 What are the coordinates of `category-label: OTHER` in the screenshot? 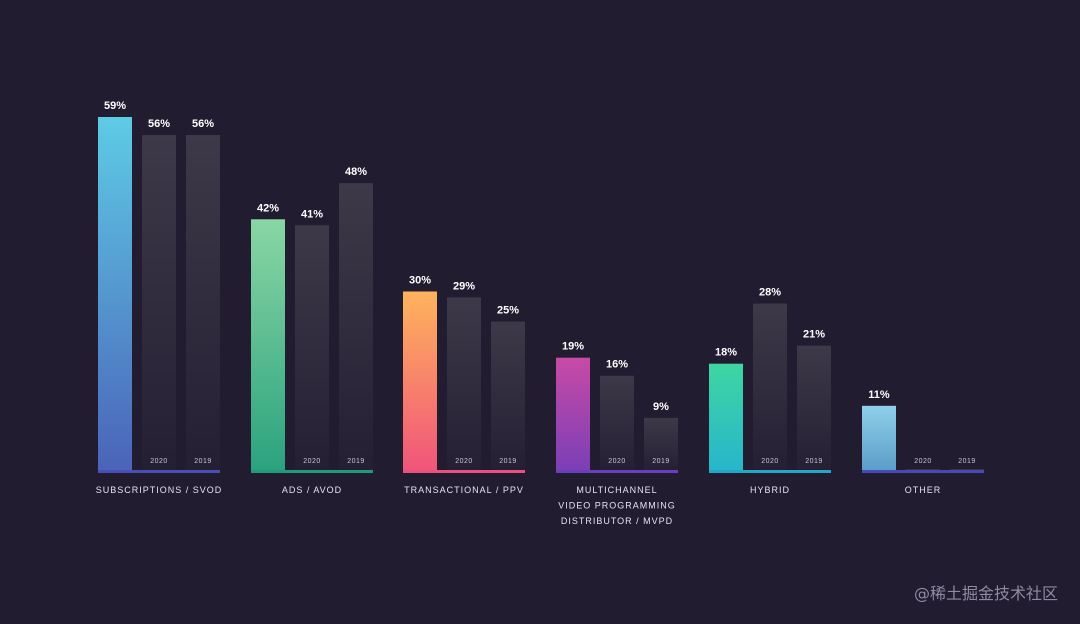 It's located at (923, 490).